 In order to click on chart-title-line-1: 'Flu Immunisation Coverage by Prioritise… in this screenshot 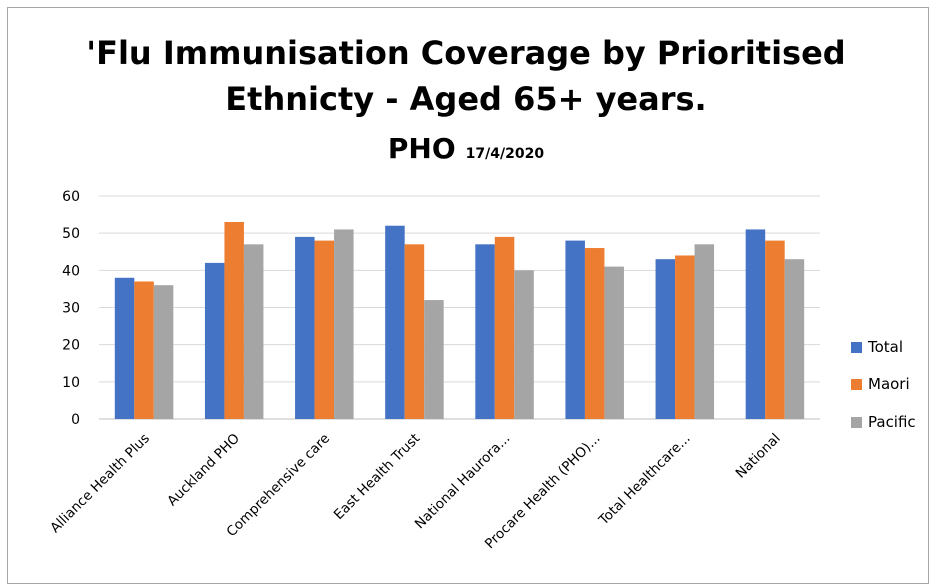, I will do `click(466, 53)`.